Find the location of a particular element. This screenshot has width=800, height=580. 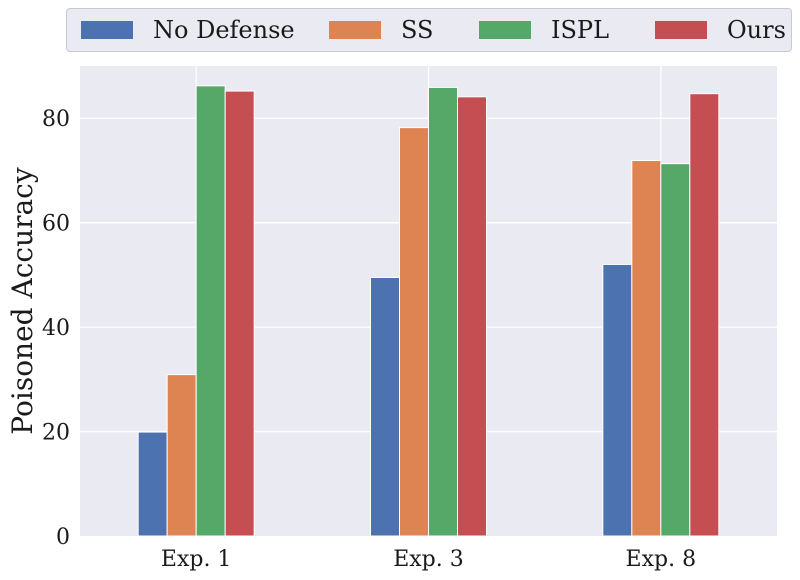

y-tick-label: 40 is located at coordinates (56, 328).